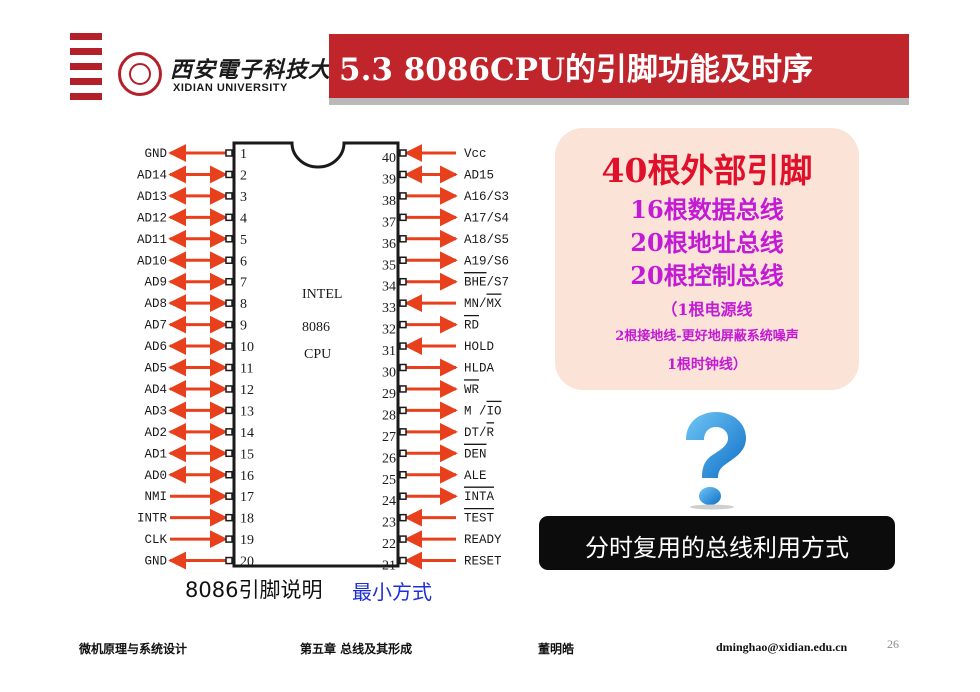 This screenshot has height=692, width=980. Describe the element at coordinates (356, 649) in the screenshot. I see `footer-chapter: 第五章 总线及其形成` at that location.